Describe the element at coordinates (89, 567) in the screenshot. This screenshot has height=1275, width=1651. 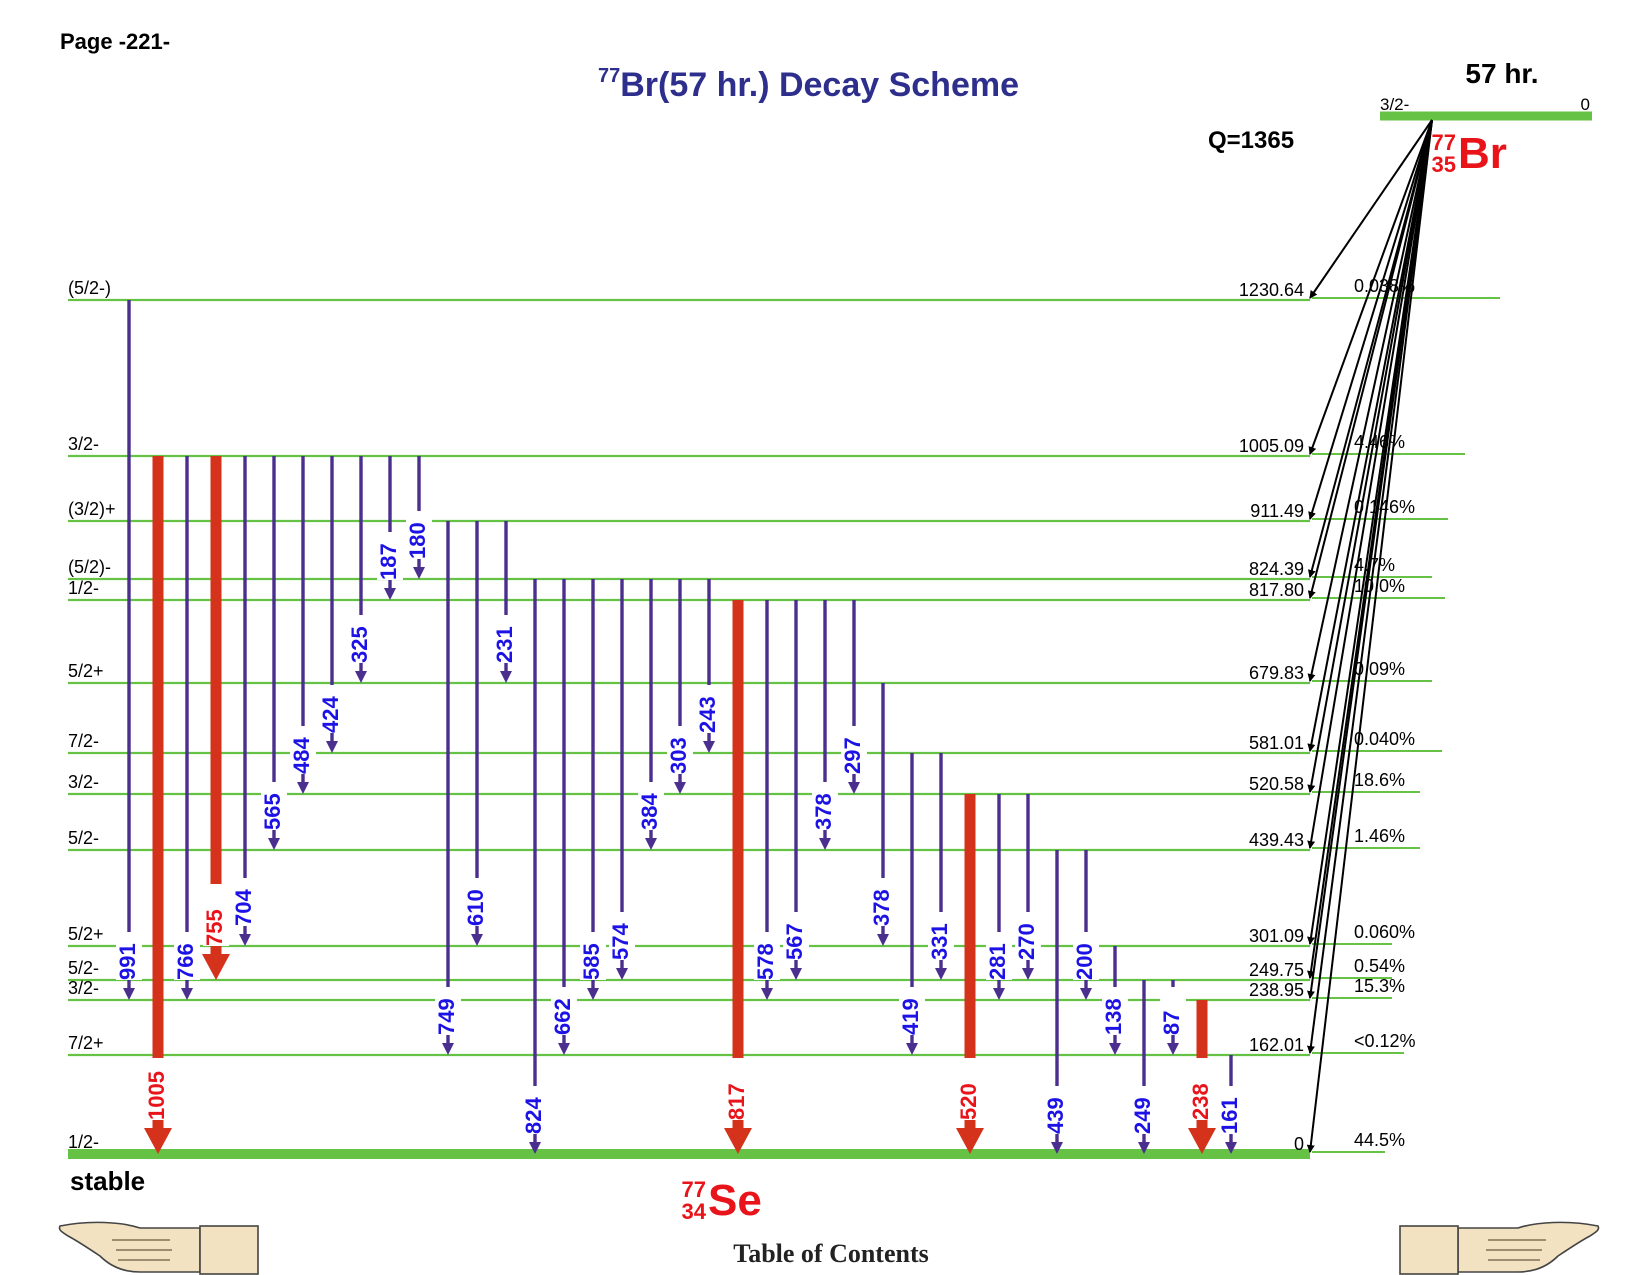
I see `level-spin: (5/2)-` at that location.